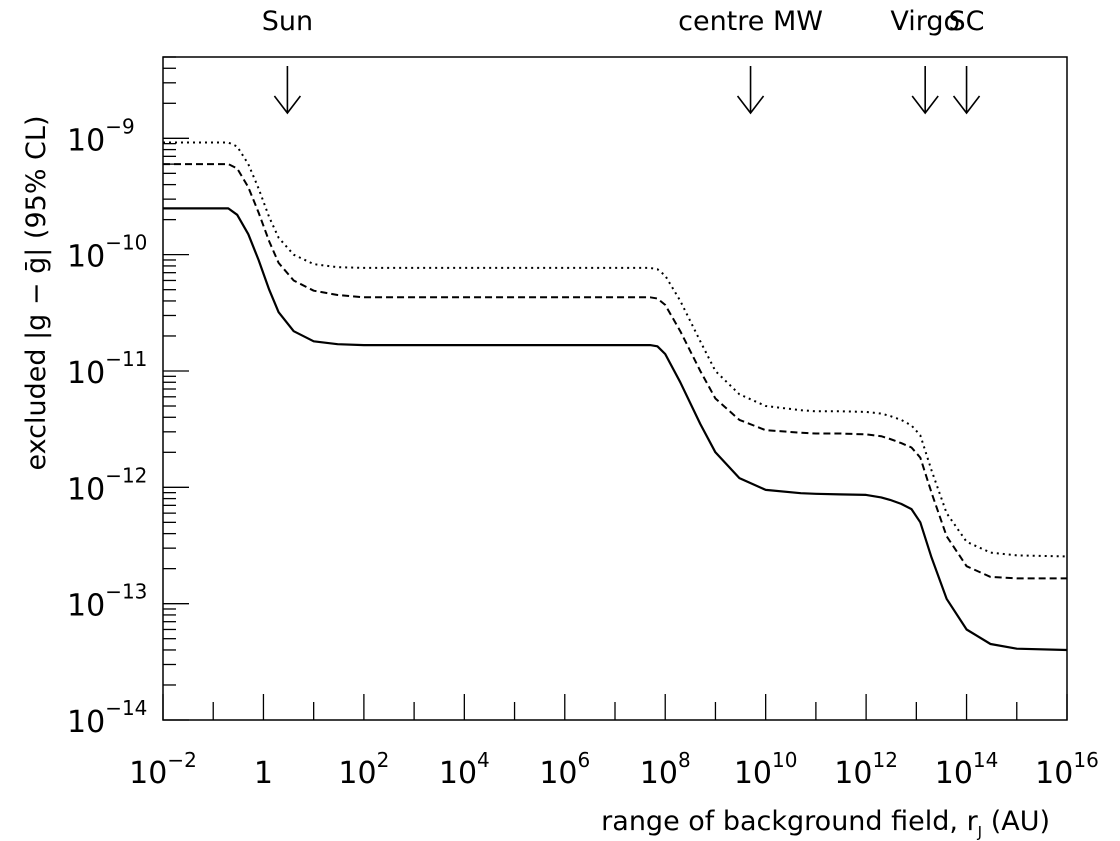 The height and width of the screenshot is (841, 1120). I want to click on x-tick-label: 10¹⁶, so click(1067, 769).